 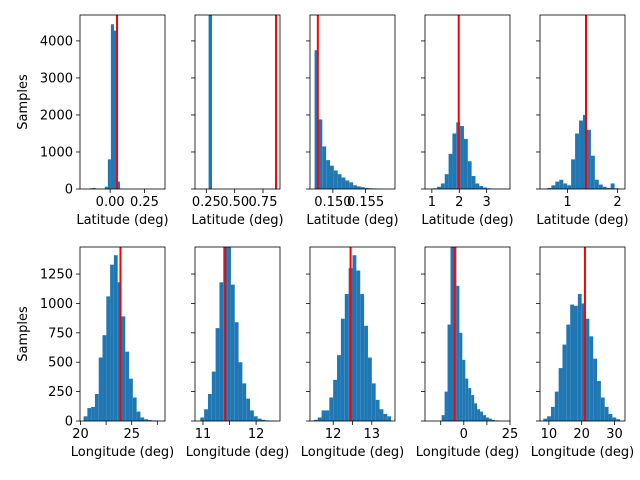 I want to click on y-tick-label: 3000, so click(x=56, y=78).